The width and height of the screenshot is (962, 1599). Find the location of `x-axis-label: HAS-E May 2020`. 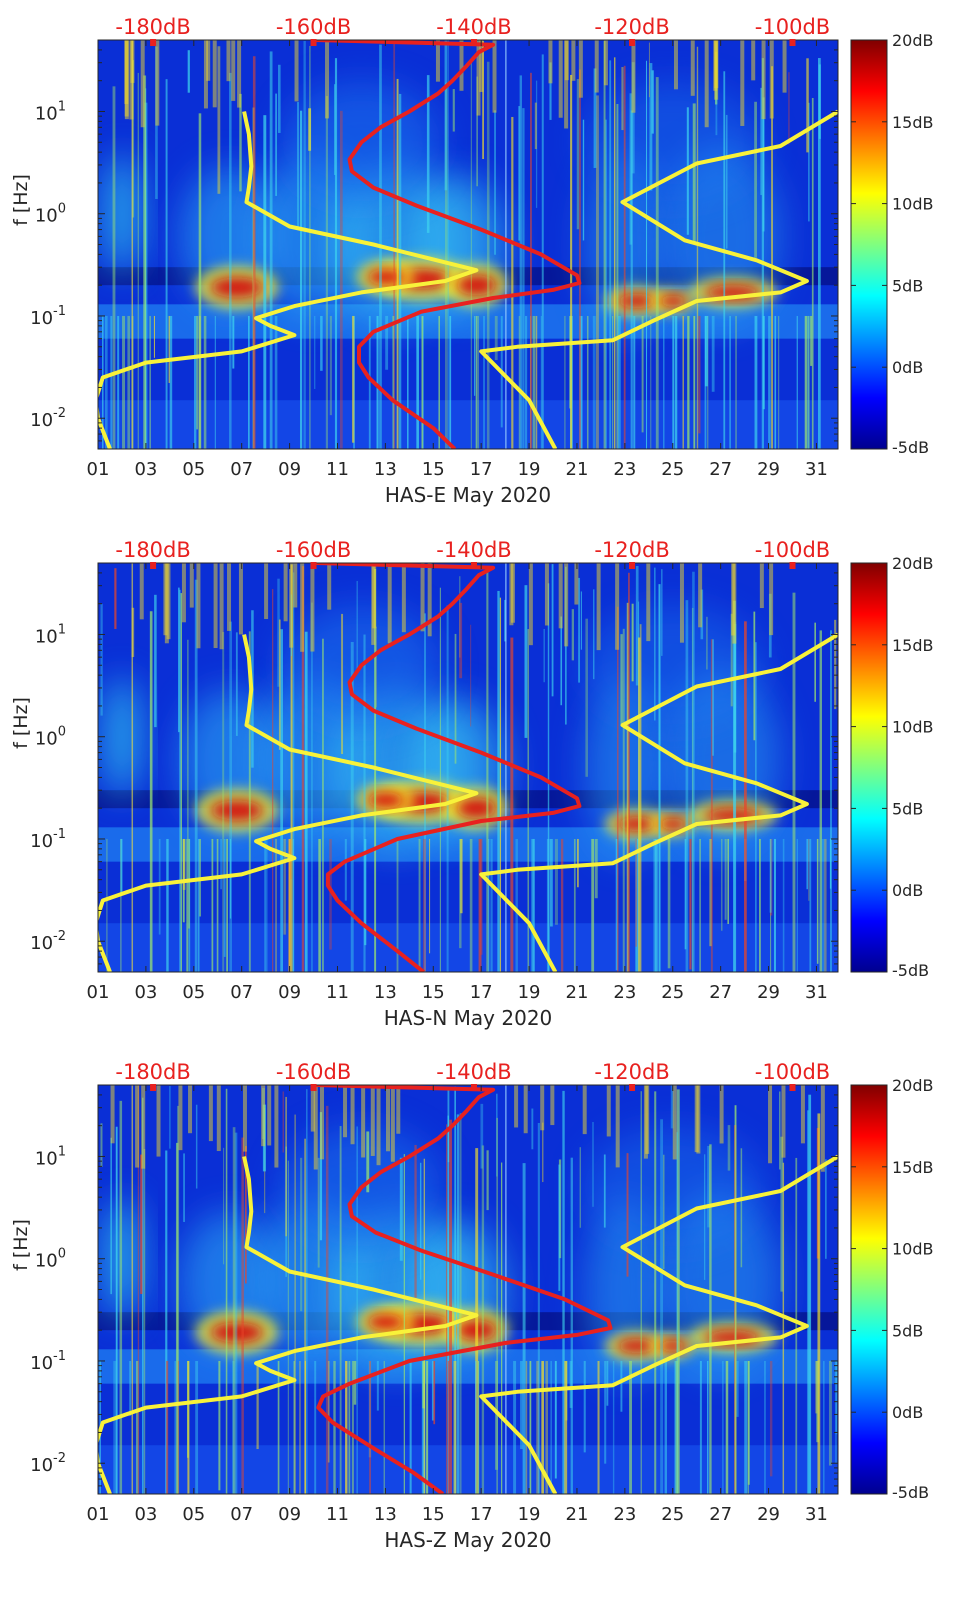

x-axis-label: HAS-E May 2020 is located at coordinates (468, 495).